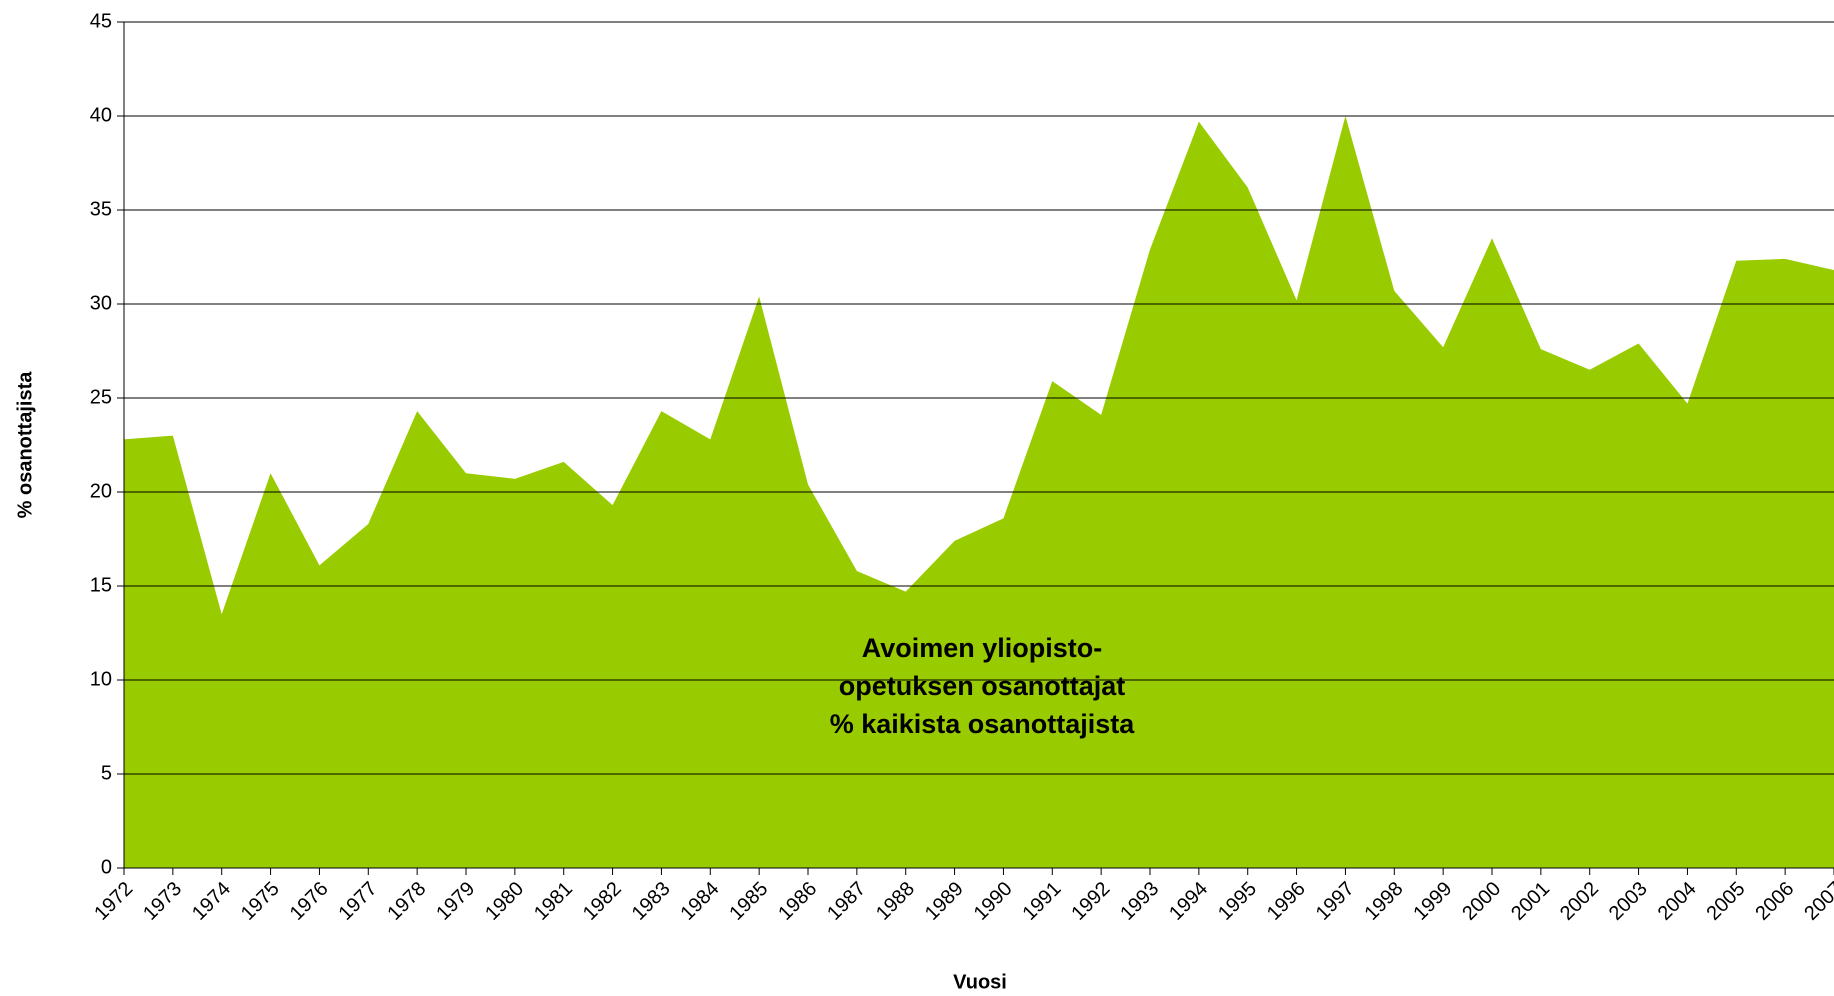 The width and height of the screenshot is (1834, 996). Describe the element at coordinates (101, 491) in the screenshot. I see `y-tick-label: 20` at that location.